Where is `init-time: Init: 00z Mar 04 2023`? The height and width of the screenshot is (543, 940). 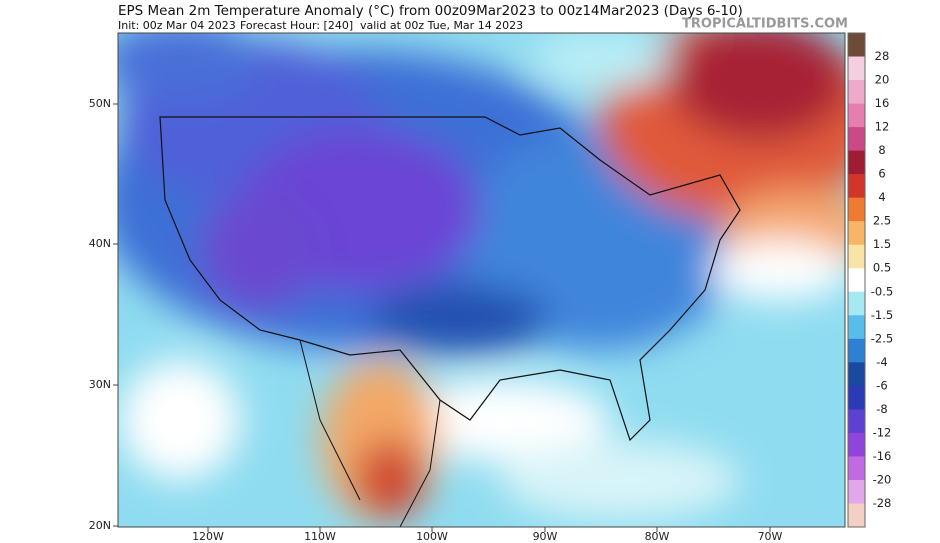
init-time: Init: 00z Mar 04 2023 is located at coordinates (177, 25).